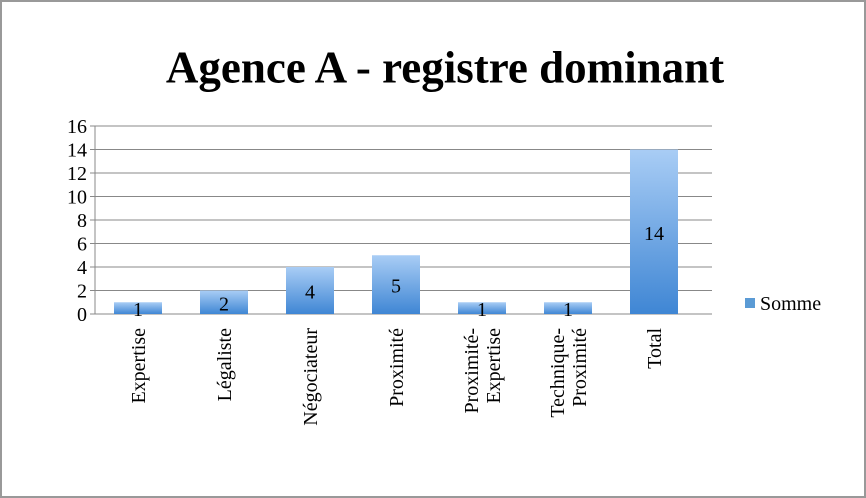 Image resolution: width=866 pixels, height=498 pixels. Describe the element at coordinates (445, 67) in the screenshot. I see `chart-title: Agence A - registre dominant` at that location.